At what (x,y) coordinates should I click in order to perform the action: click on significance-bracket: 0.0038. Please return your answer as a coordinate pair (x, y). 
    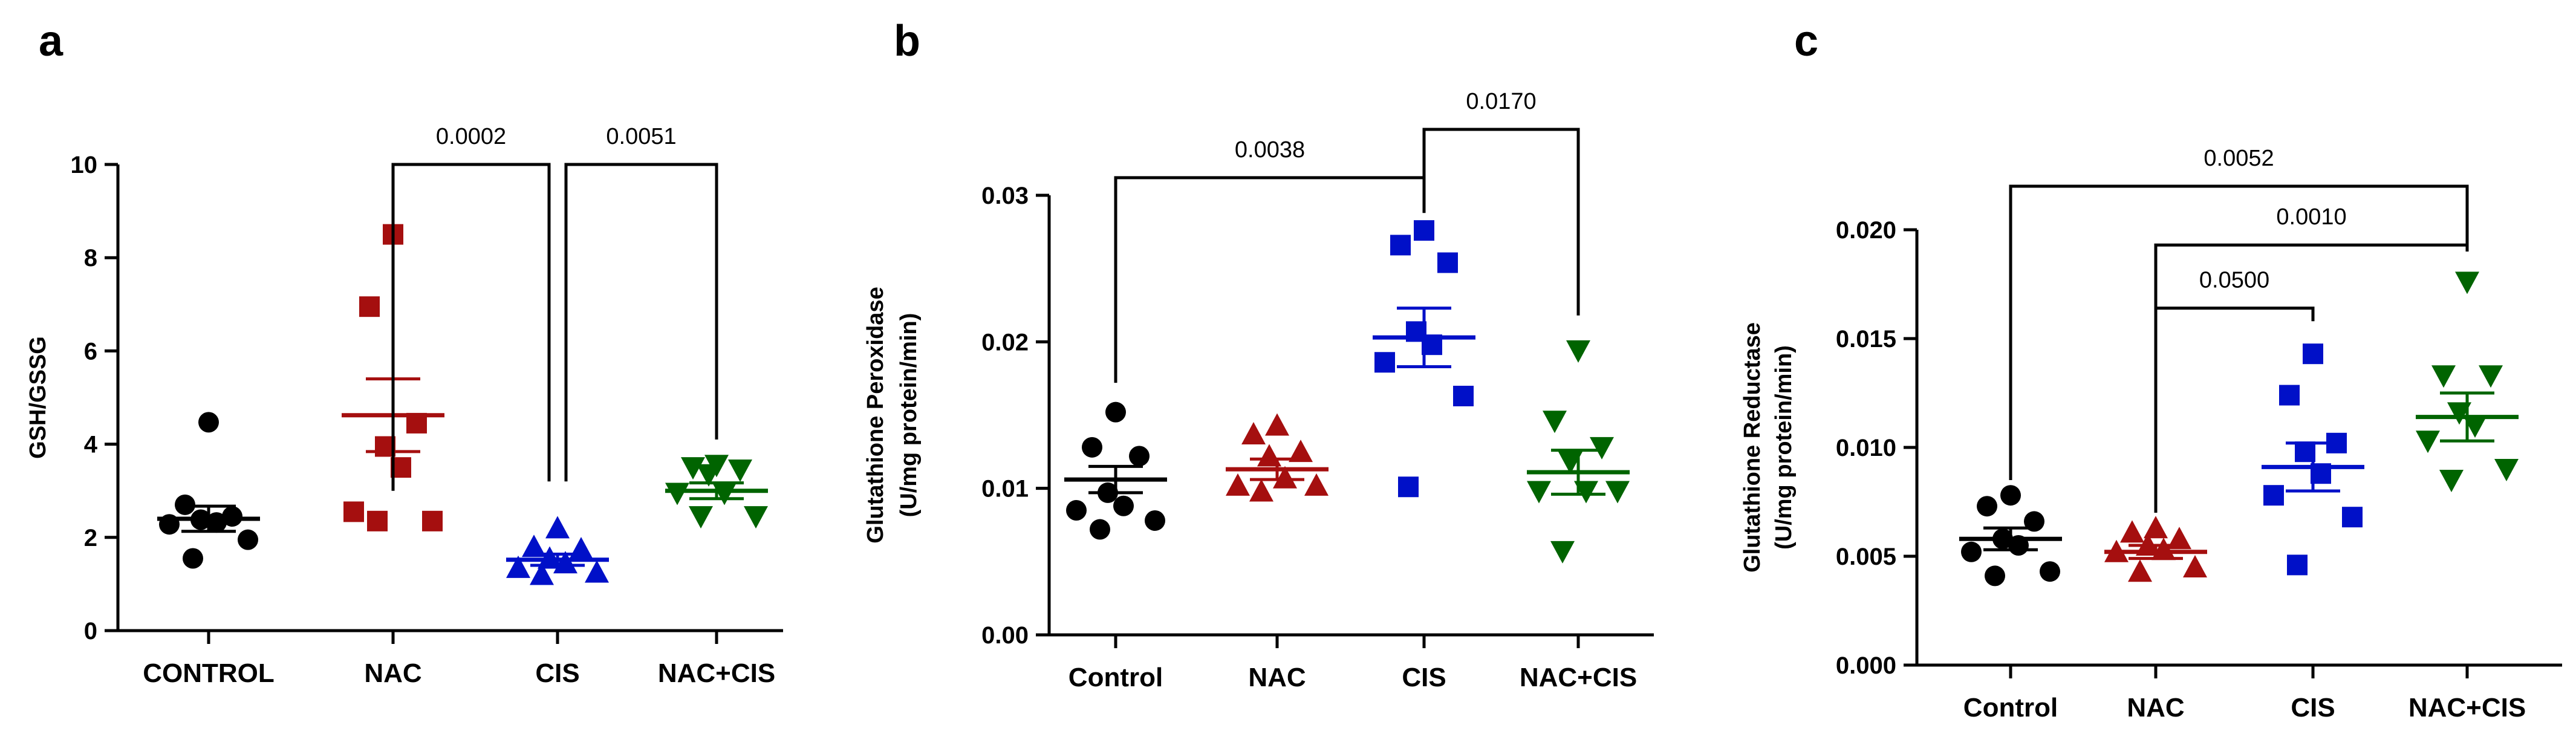
    Looking at the image, I should click on (1270, 260).